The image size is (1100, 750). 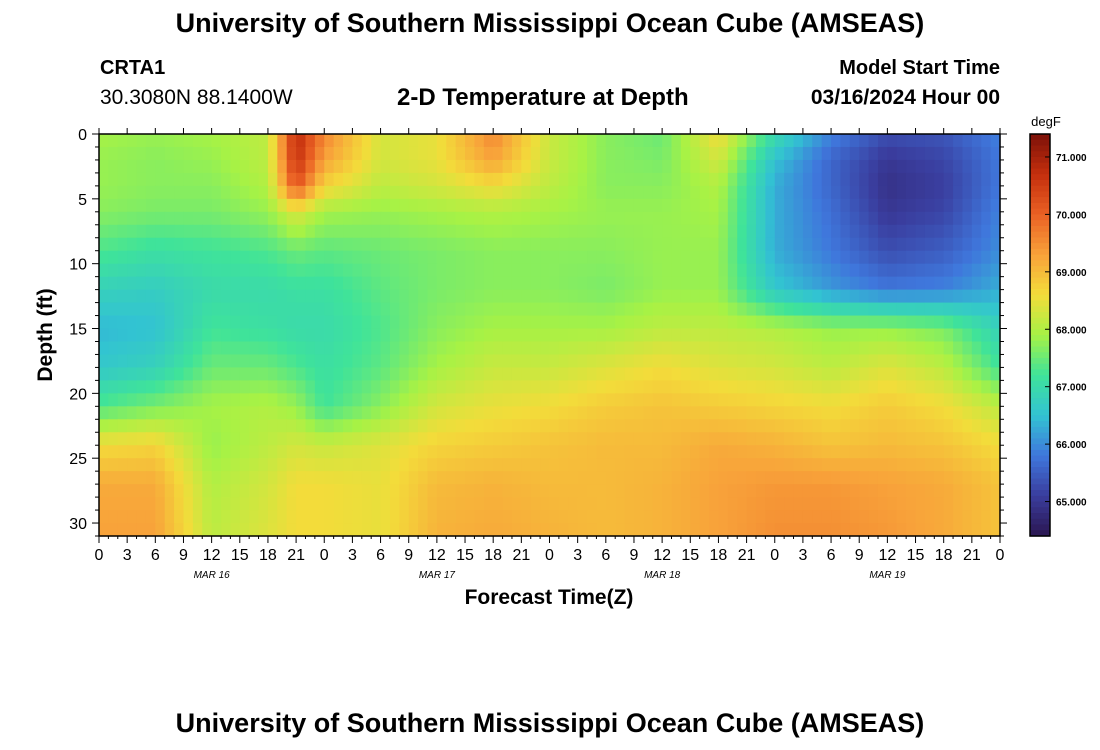 What do you see at coordinates (78, 394) in the screenshot?
I see `y-tick-label: 20` at bounding box center [78, 394].